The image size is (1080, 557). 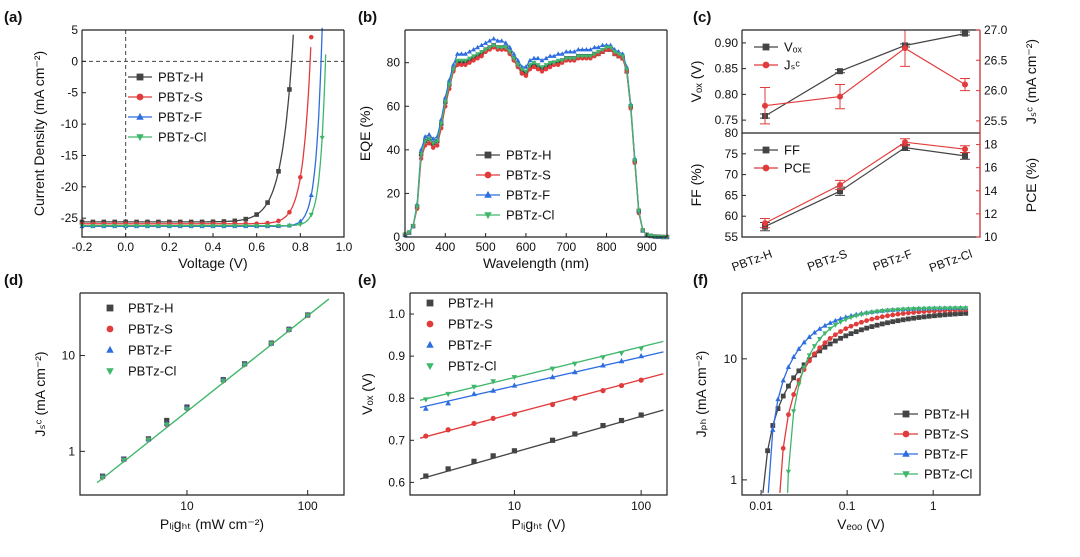 What do you see at coordinates (1031, 81) in the screenshot?
I see `right-axis-label-c-top: Jₛᶜ (mA cm⁻²)` at bounding box center [1031, 81].